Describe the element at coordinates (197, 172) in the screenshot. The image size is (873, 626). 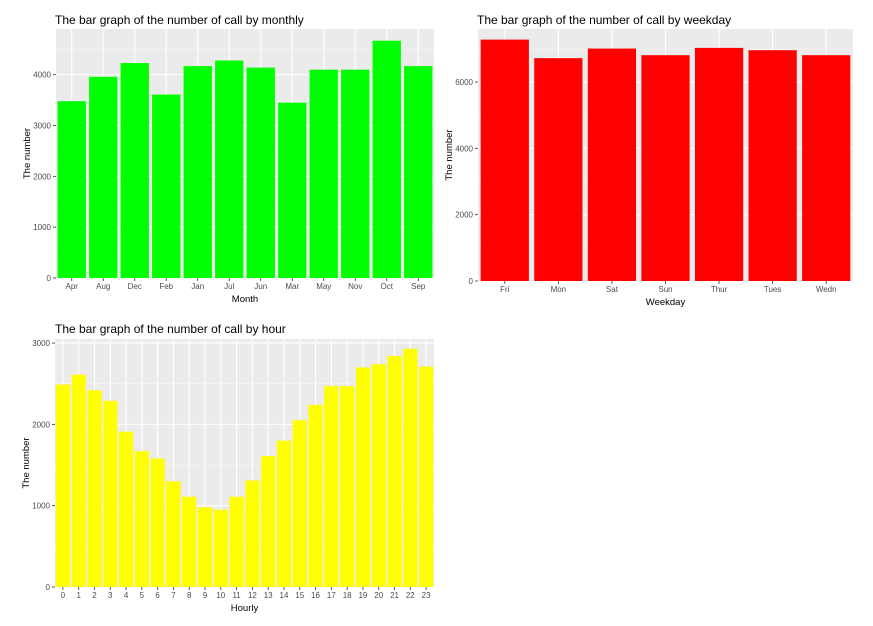
I see `bar-Jan` at that location.